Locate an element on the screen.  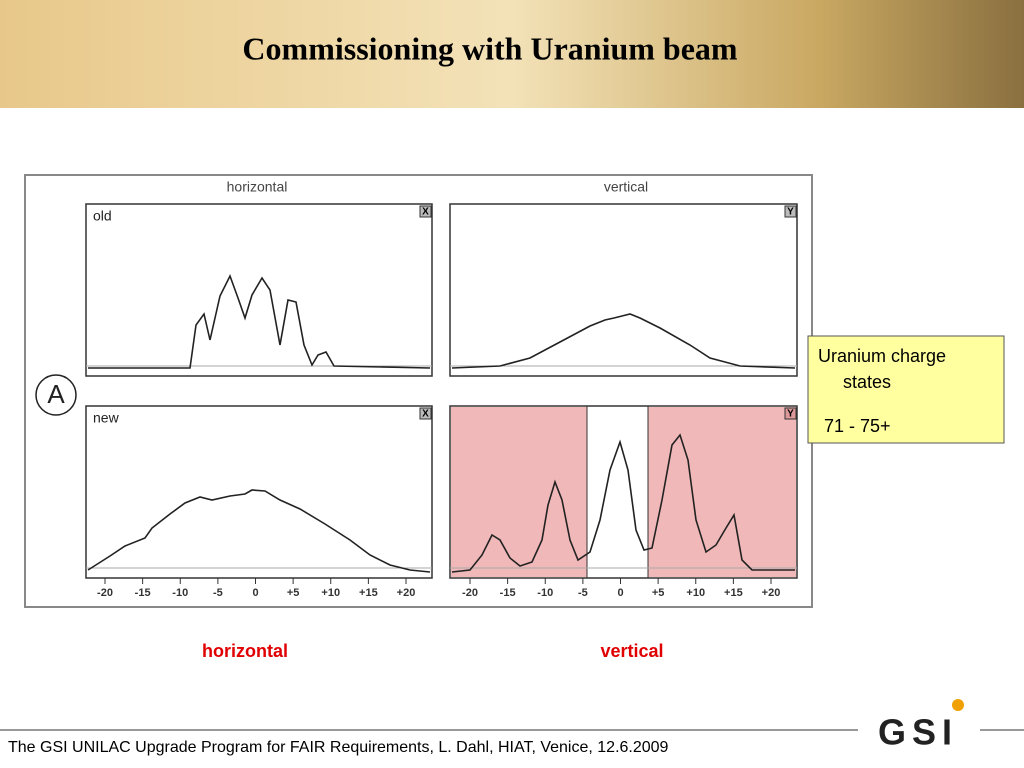
note-line: Uranium charge is located at coordinates (882, 356).